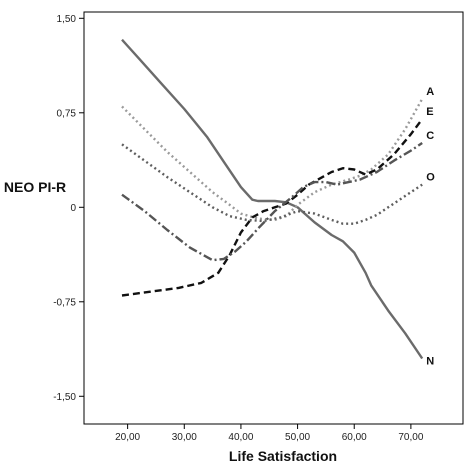 The height and width of the screenshot is (474, 474). I want to click on series-label-n: N, so click(430, 361).